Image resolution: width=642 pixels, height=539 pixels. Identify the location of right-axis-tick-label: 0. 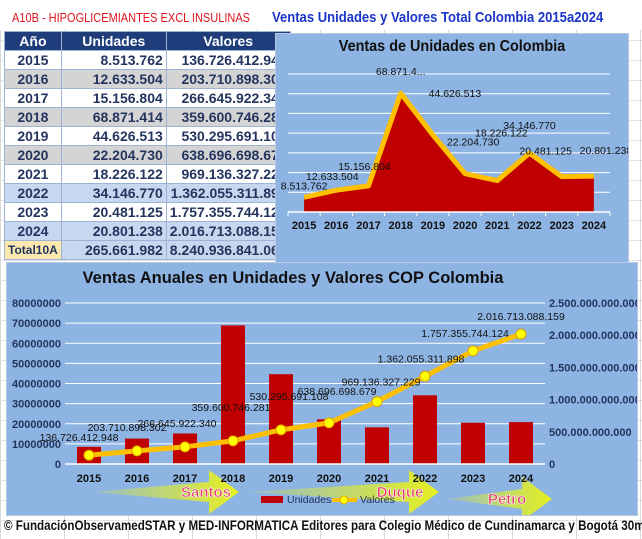
(552, 465).